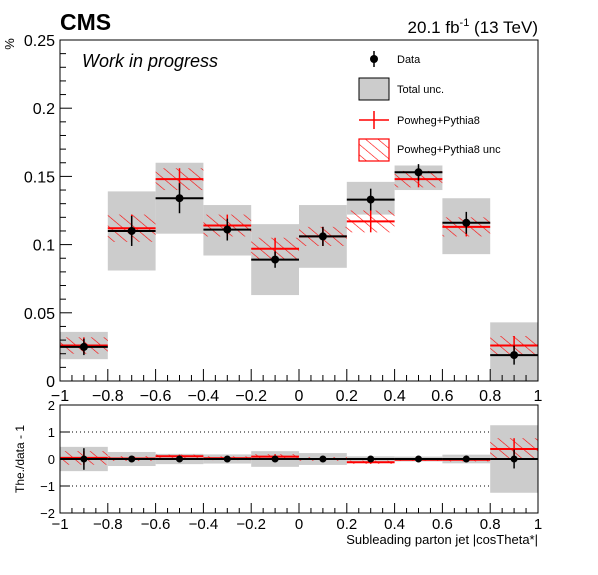 This screenshot has height=575, width=598. Describe the element at coordinates (438, 121) in the screenshot. I see `legend-label-powheg: Powheg+Pythia8` at that location.